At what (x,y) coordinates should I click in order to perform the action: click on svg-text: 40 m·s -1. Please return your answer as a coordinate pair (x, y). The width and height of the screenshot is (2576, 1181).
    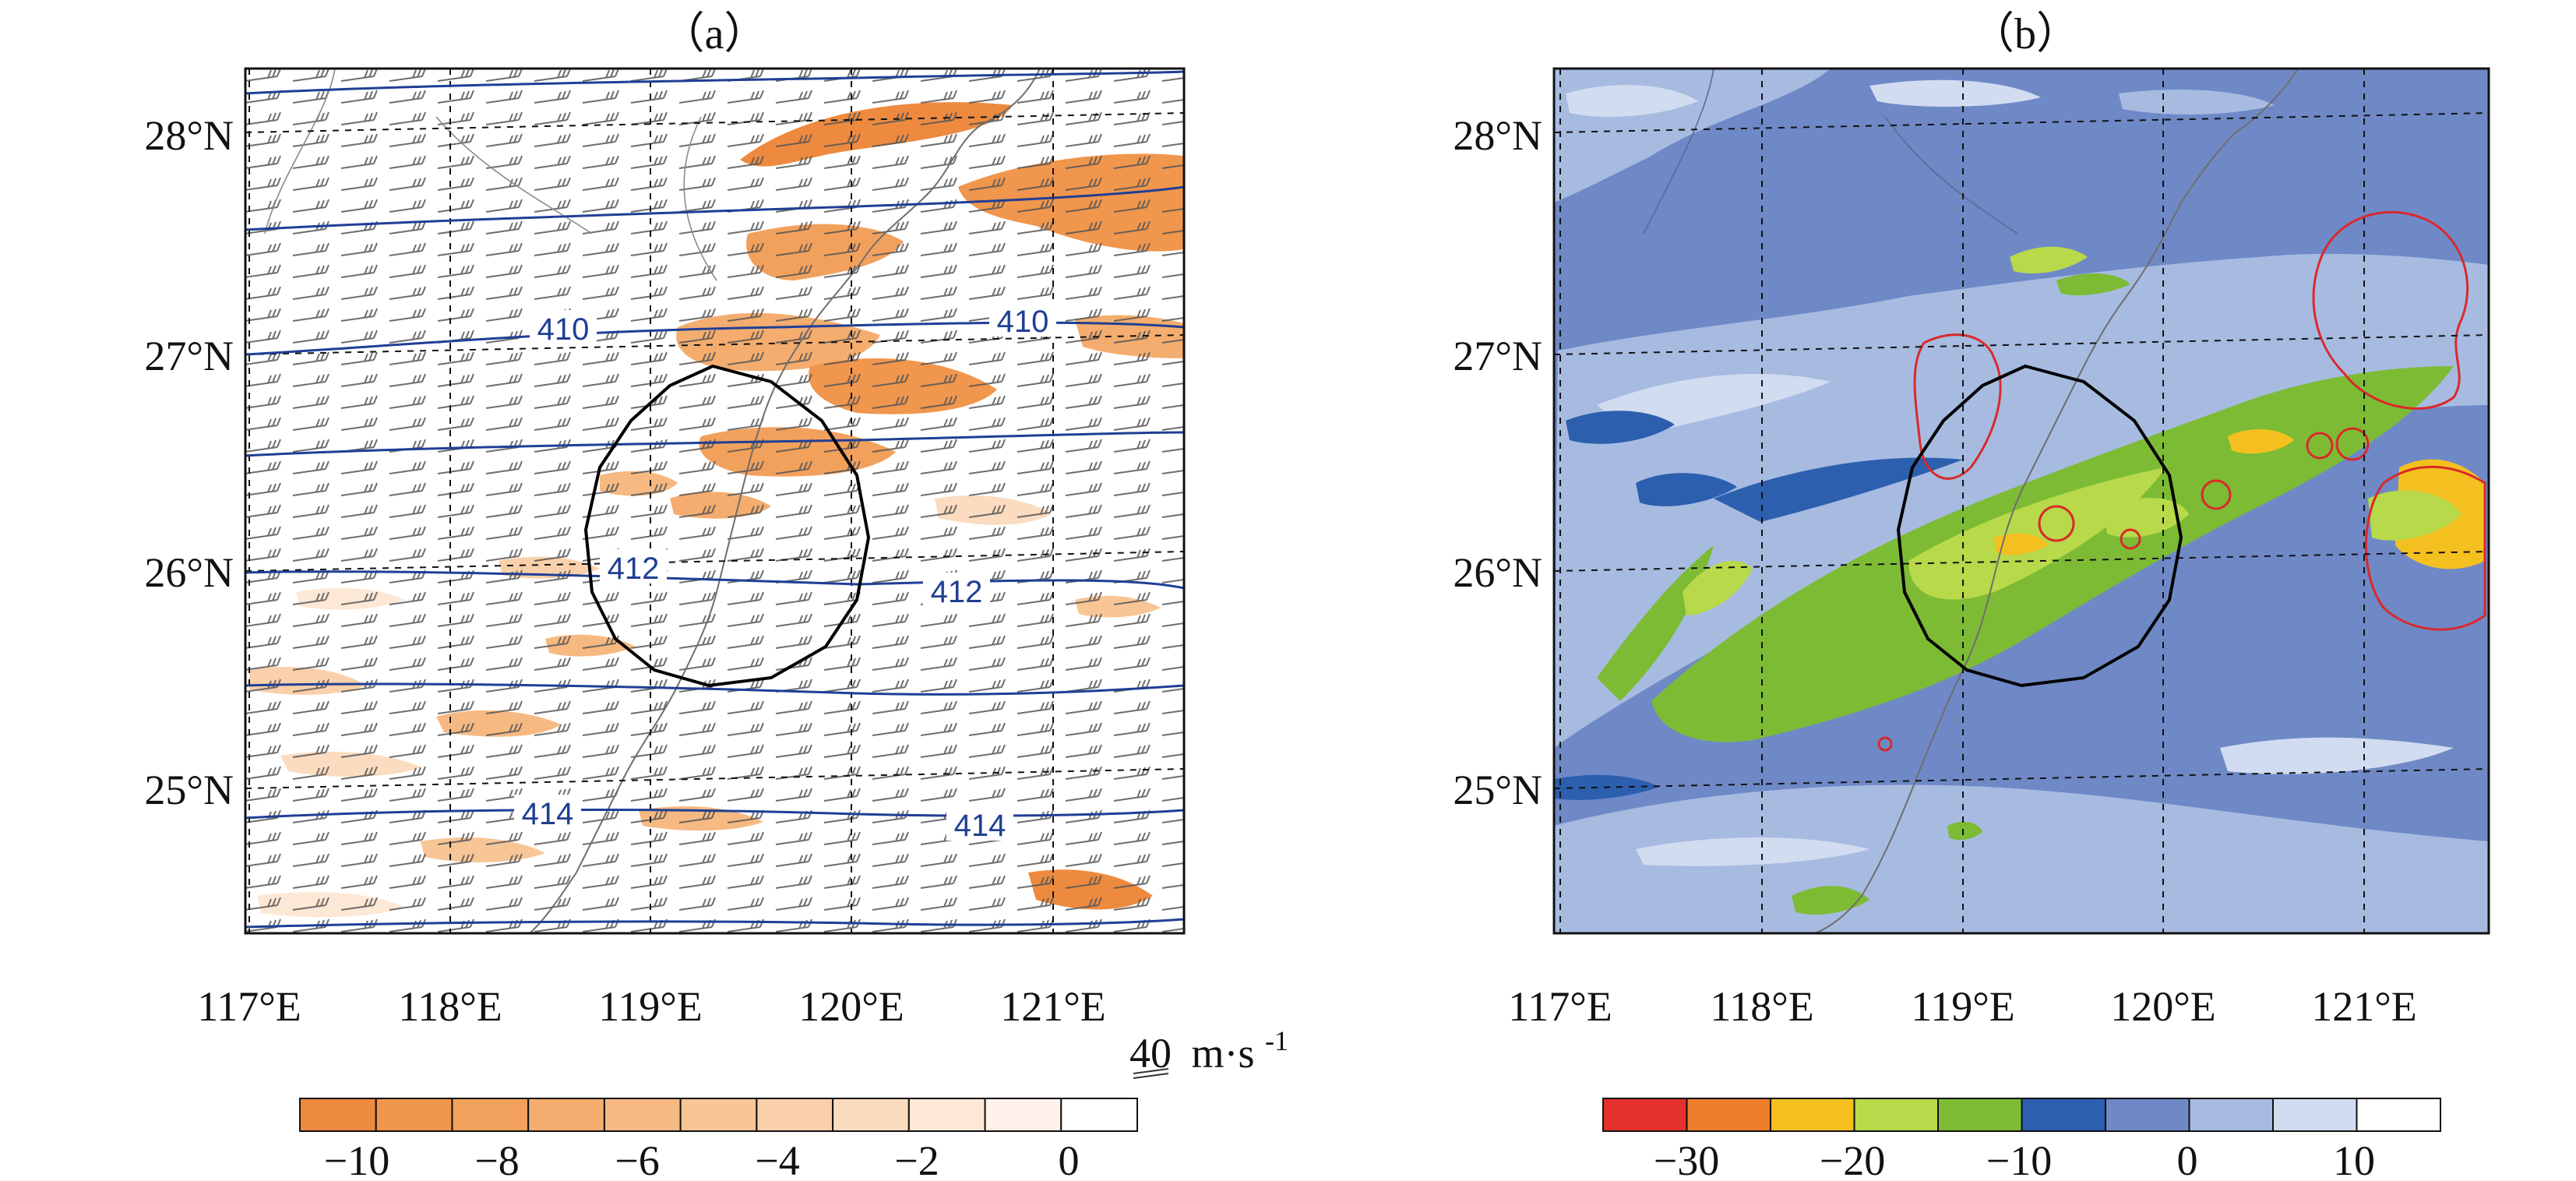
    Looking at the image, I should click on (1208, 1051).